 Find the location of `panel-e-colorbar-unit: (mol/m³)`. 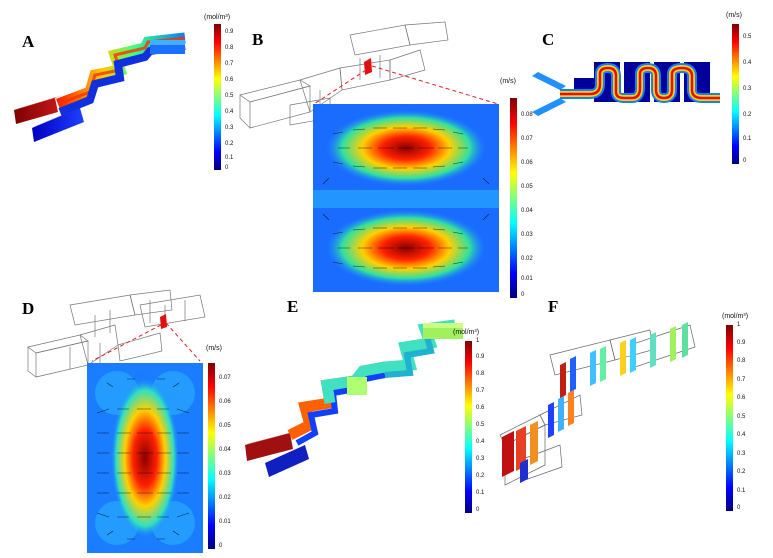

panel-e-colorbar-unit: (mol/m³) is located at coordinates (466, 332).